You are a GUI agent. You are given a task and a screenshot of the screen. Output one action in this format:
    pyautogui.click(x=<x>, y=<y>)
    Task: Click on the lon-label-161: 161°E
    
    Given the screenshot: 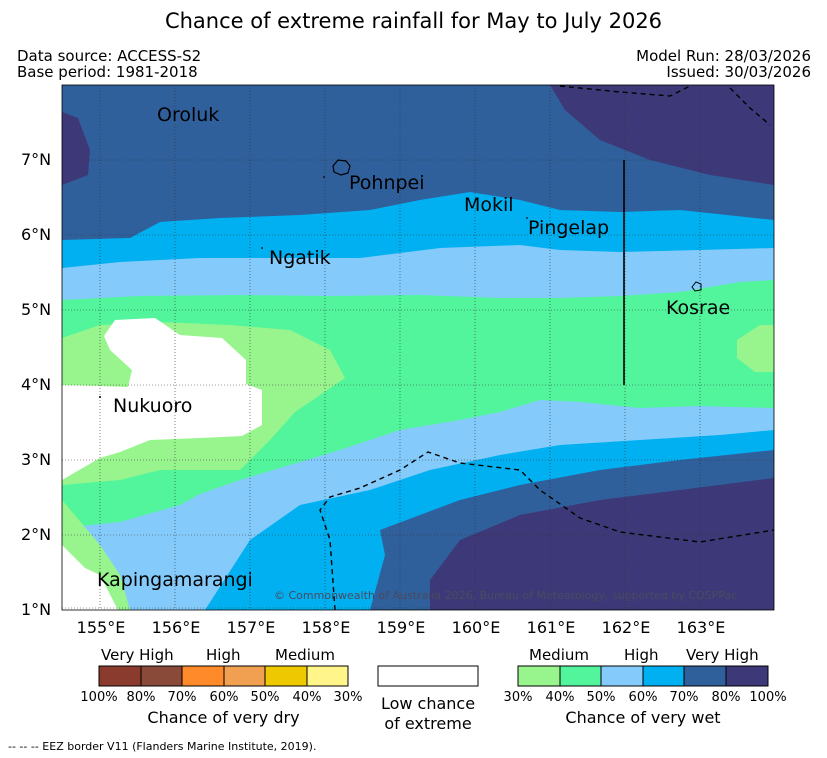 What is the action you would take?
    pyautogui.click(x=551, y=627)
    